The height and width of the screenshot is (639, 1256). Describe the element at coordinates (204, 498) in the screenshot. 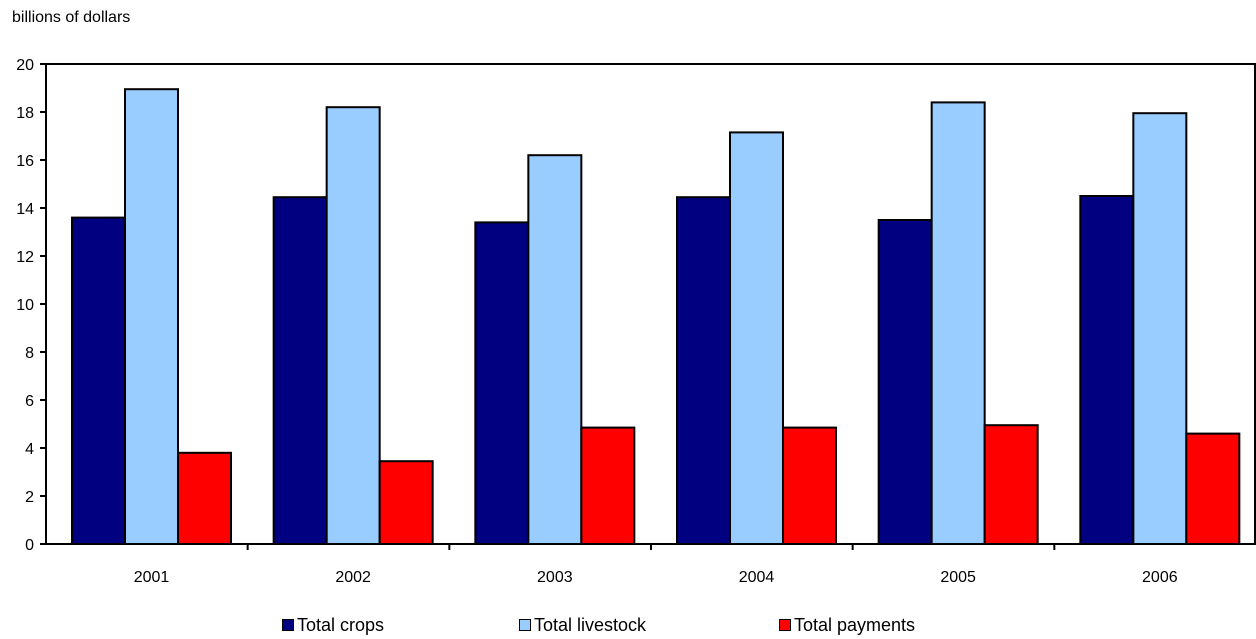

I see `bar-total-payments-2001` at that location.